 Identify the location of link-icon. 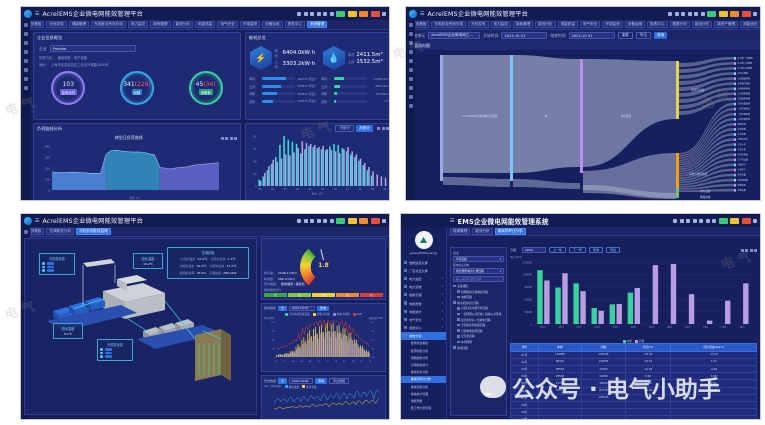
(688, 220).